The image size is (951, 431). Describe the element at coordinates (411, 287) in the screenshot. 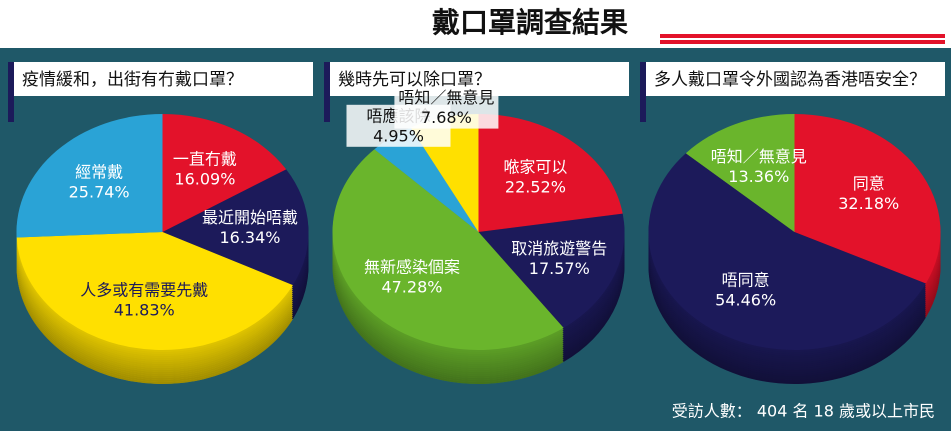

I see `slice-value-label: 47.28%` at that location.